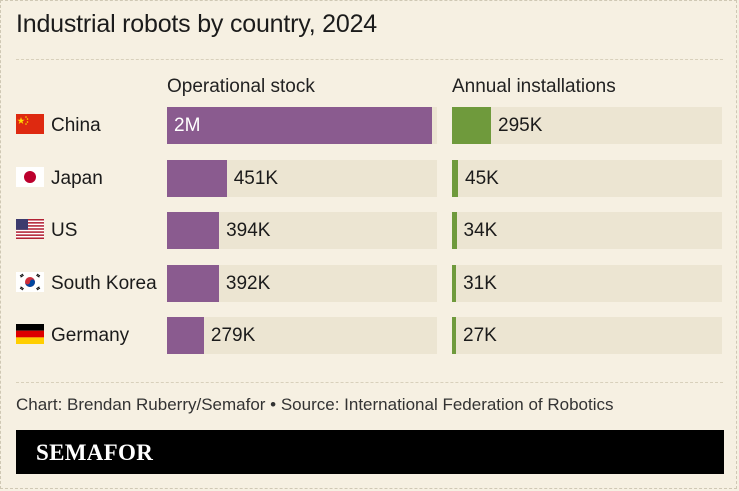 The width and height of the screenshot is (739, 491). I want to click on stock-track: 451K, so click(302, 178).